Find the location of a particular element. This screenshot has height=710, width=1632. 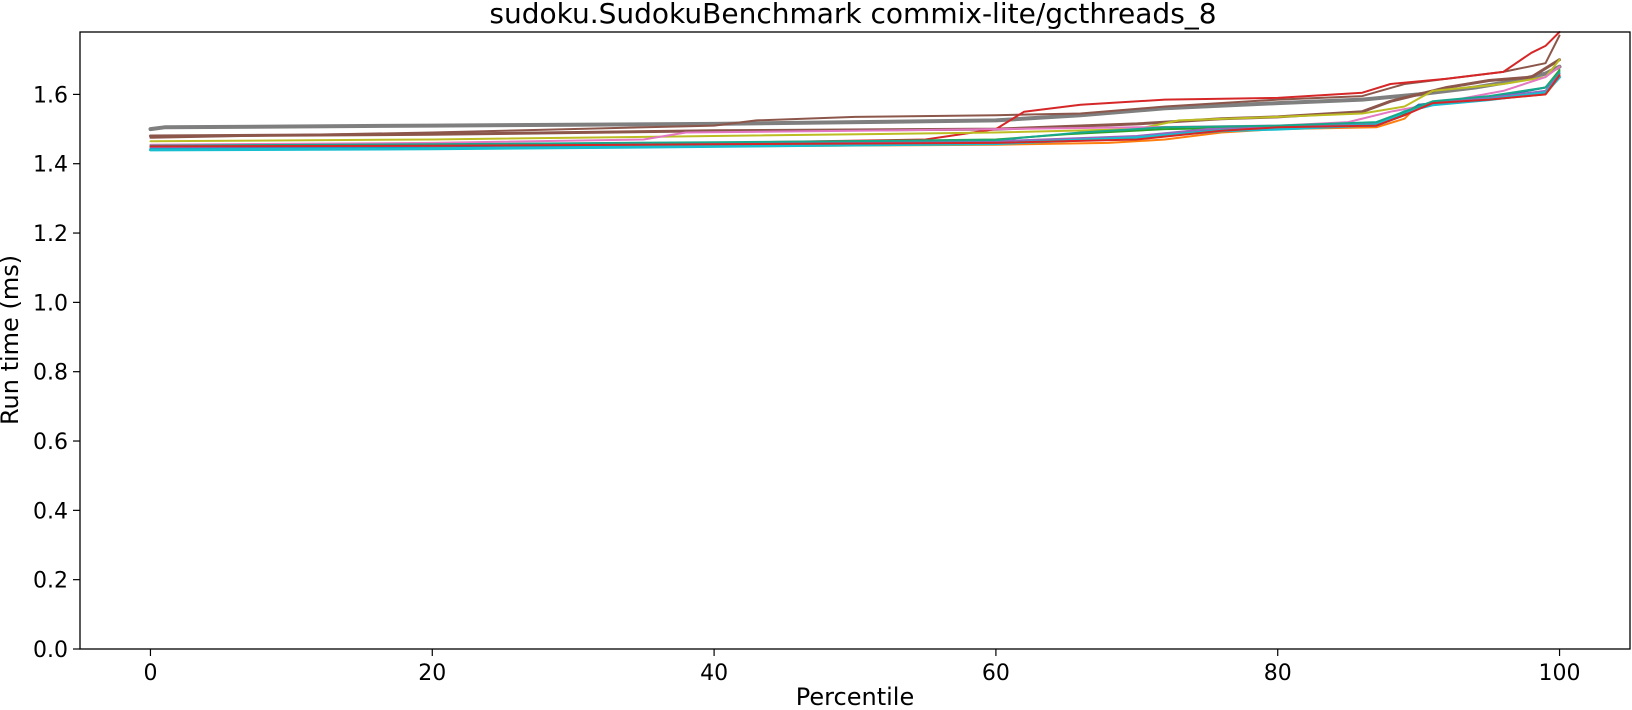

y-axis-label: Run time (ms) is located at coordinates (12, 340).